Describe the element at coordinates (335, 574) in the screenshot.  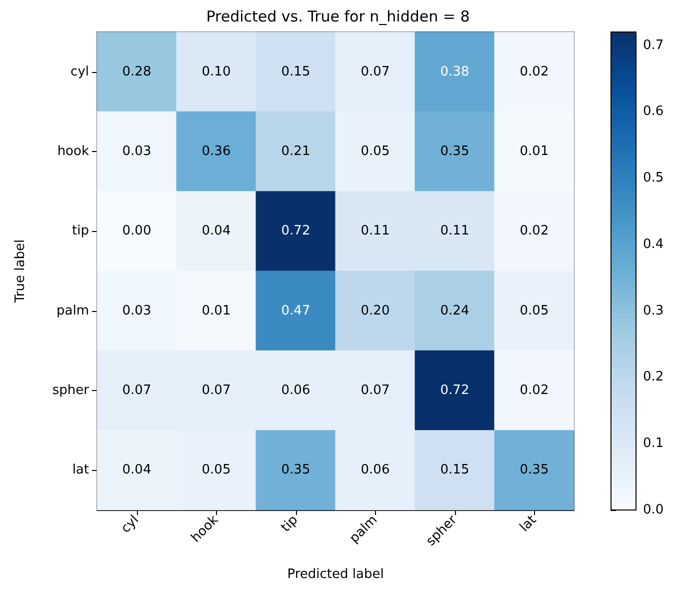
I see `x-axis-title: Predicted label` at that location.